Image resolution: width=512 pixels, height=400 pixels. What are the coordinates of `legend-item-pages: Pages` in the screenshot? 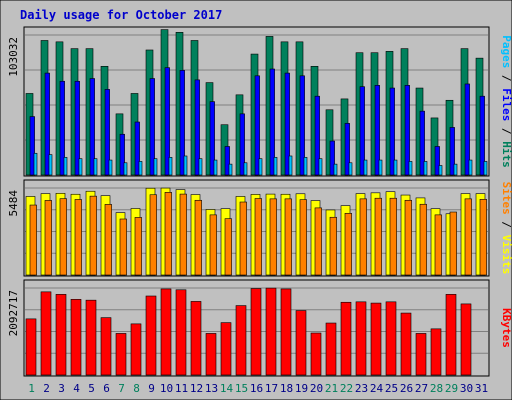 It's located at (506, 51).